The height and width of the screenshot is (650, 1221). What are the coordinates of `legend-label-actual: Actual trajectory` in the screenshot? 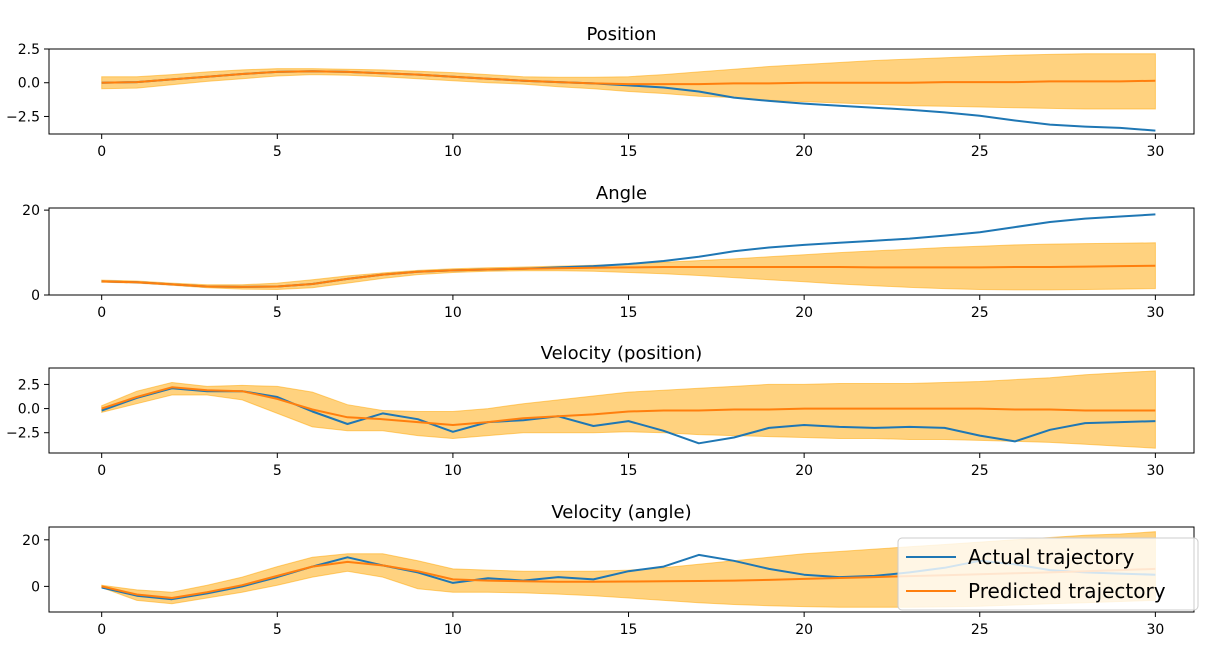 It's located at (1051, 557).